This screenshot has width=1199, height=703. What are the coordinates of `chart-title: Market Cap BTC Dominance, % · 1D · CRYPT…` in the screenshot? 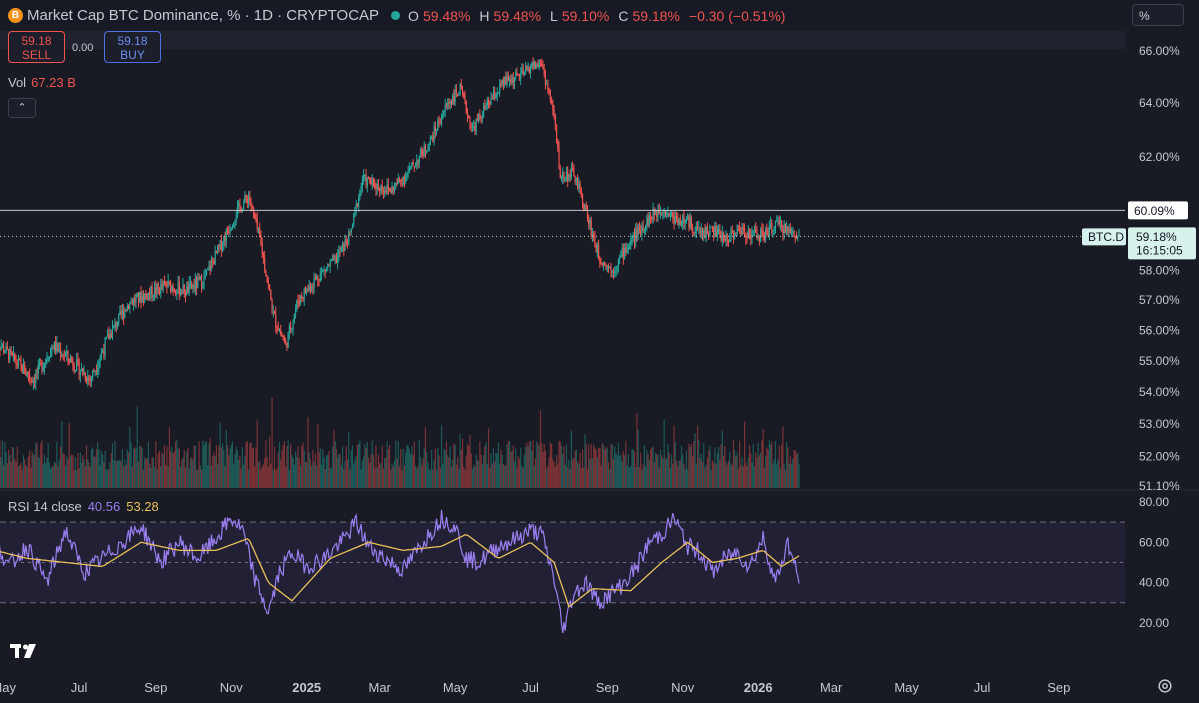 It's located at (203, 15).